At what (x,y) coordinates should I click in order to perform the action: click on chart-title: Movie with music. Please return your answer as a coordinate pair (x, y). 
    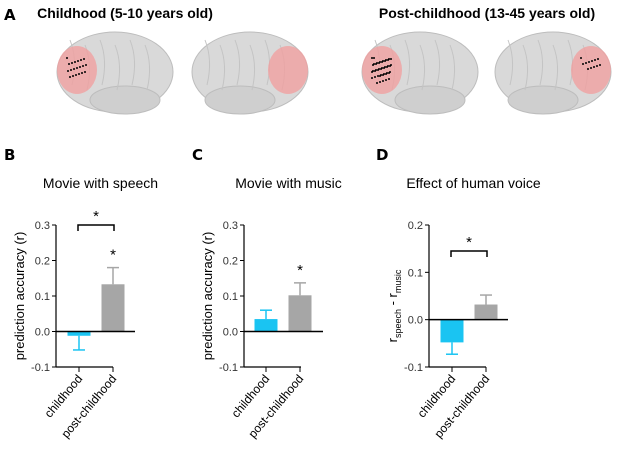
    Looking at the image, I should click on (288, 183).